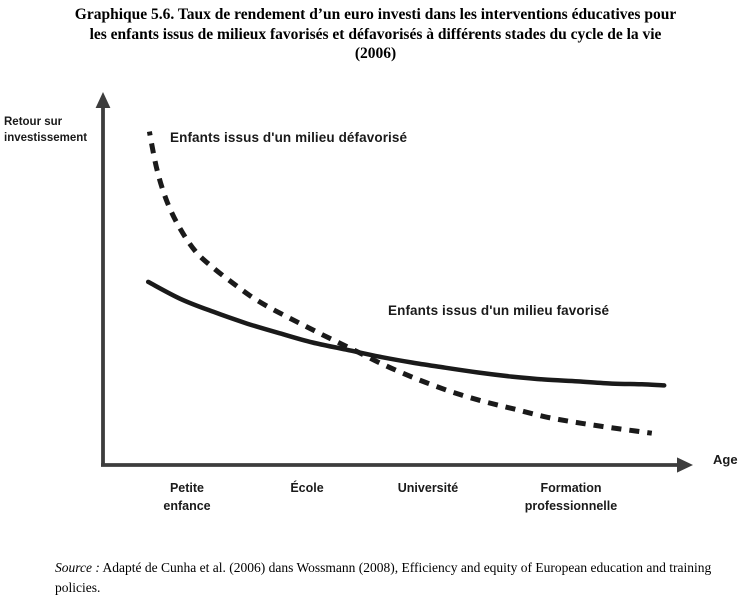  What do you see at coordinates (187, 497) in the screenshot?
I see `x-category-early-childhood: Petite enfance` at bounding box center [187, 497].